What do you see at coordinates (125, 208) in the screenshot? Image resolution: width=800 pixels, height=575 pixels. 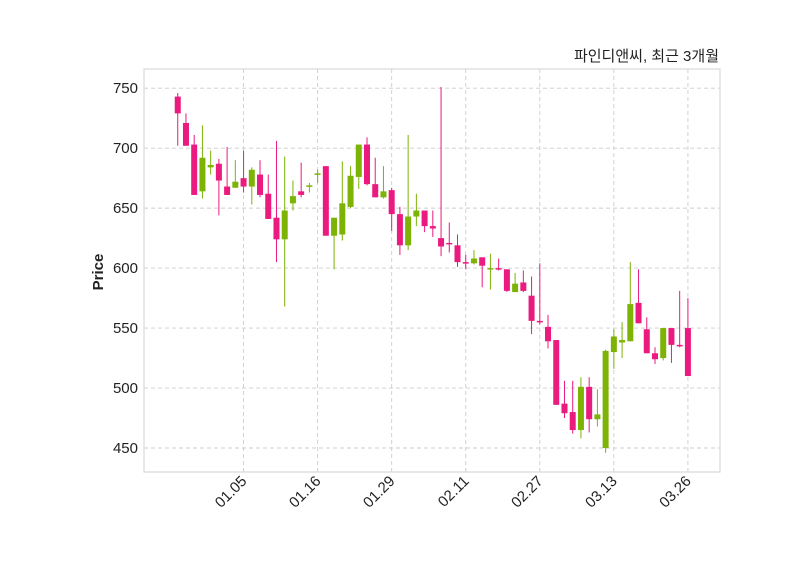 I see `y-tick-label: 650` at bounding box center [125, 208].